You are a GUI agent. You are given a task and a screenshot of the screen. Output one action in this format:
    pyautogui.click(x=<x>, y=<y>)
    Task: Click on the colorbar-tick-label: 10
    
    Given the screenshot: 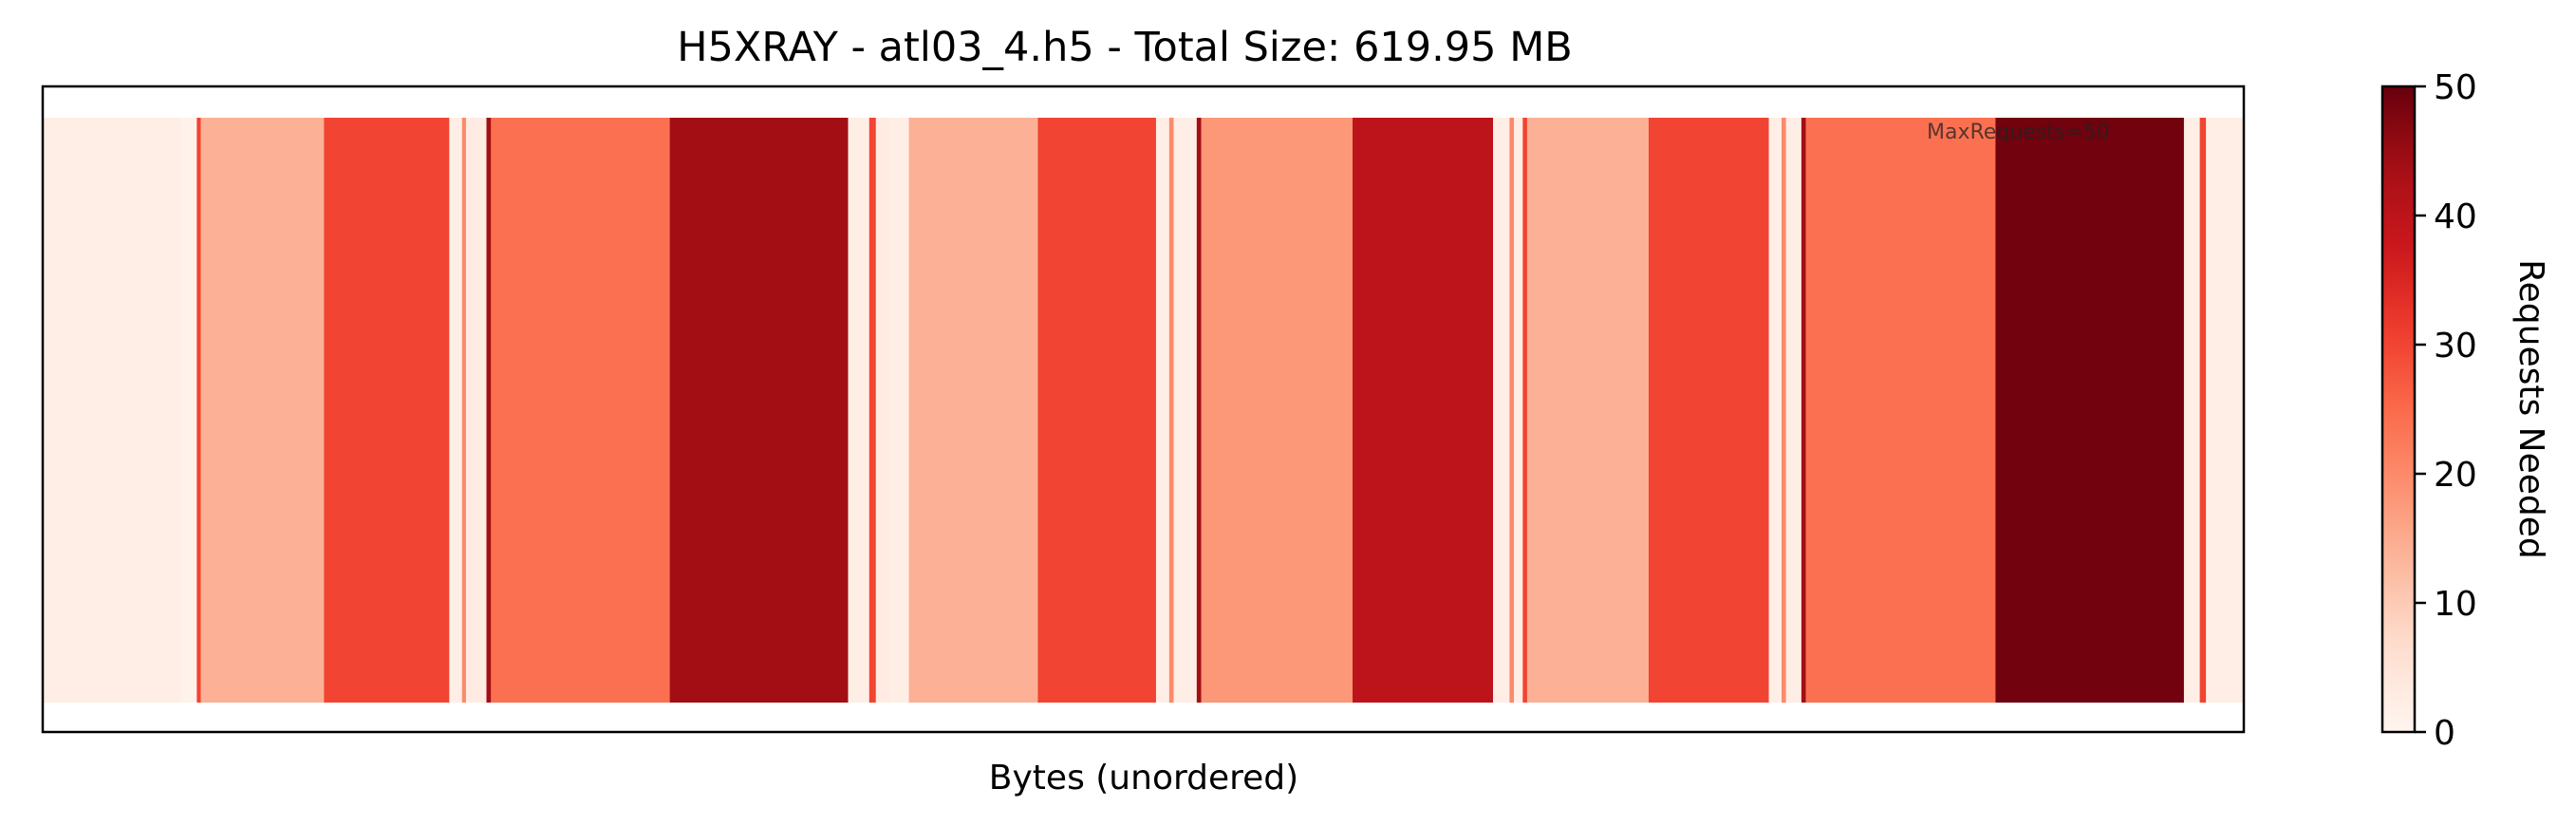 What is the action you would take?
    pyautogui.click(x=2456, y=604)
    